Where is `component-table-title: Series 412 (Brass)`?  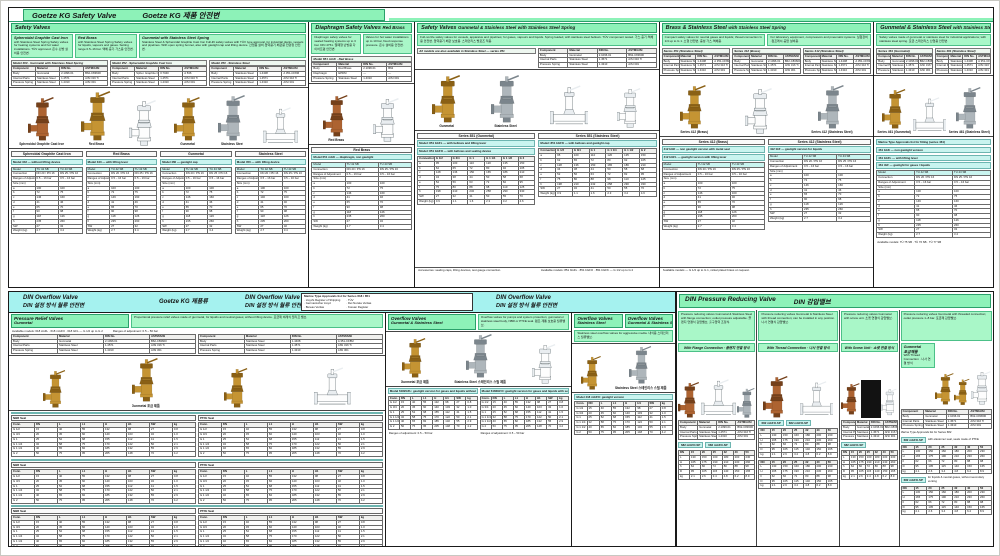 component-table-title: Series 412 (Brass) is located at coordinates (766, 50).